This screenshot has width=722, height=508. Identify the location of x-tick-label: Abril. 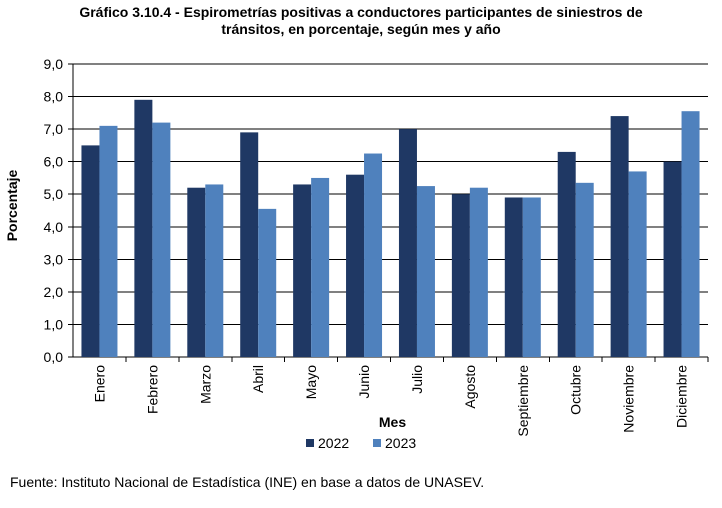
(258, 379).